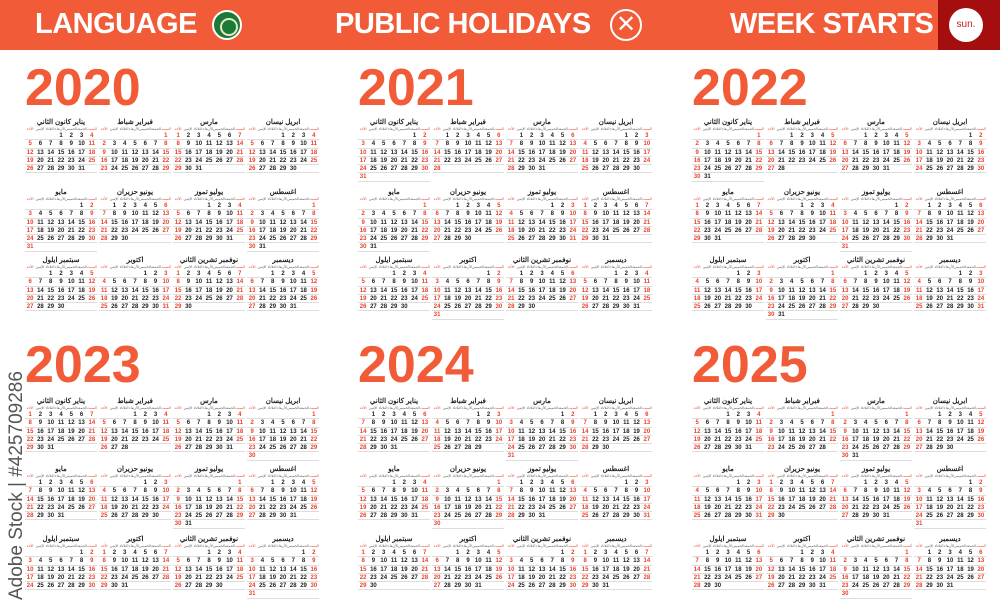 This screenshot has width=1000, height=611. What do you see at coordinates (521, 169) in the screenshot?
I see `day-cell: 29` at bounding box center [521, 169].